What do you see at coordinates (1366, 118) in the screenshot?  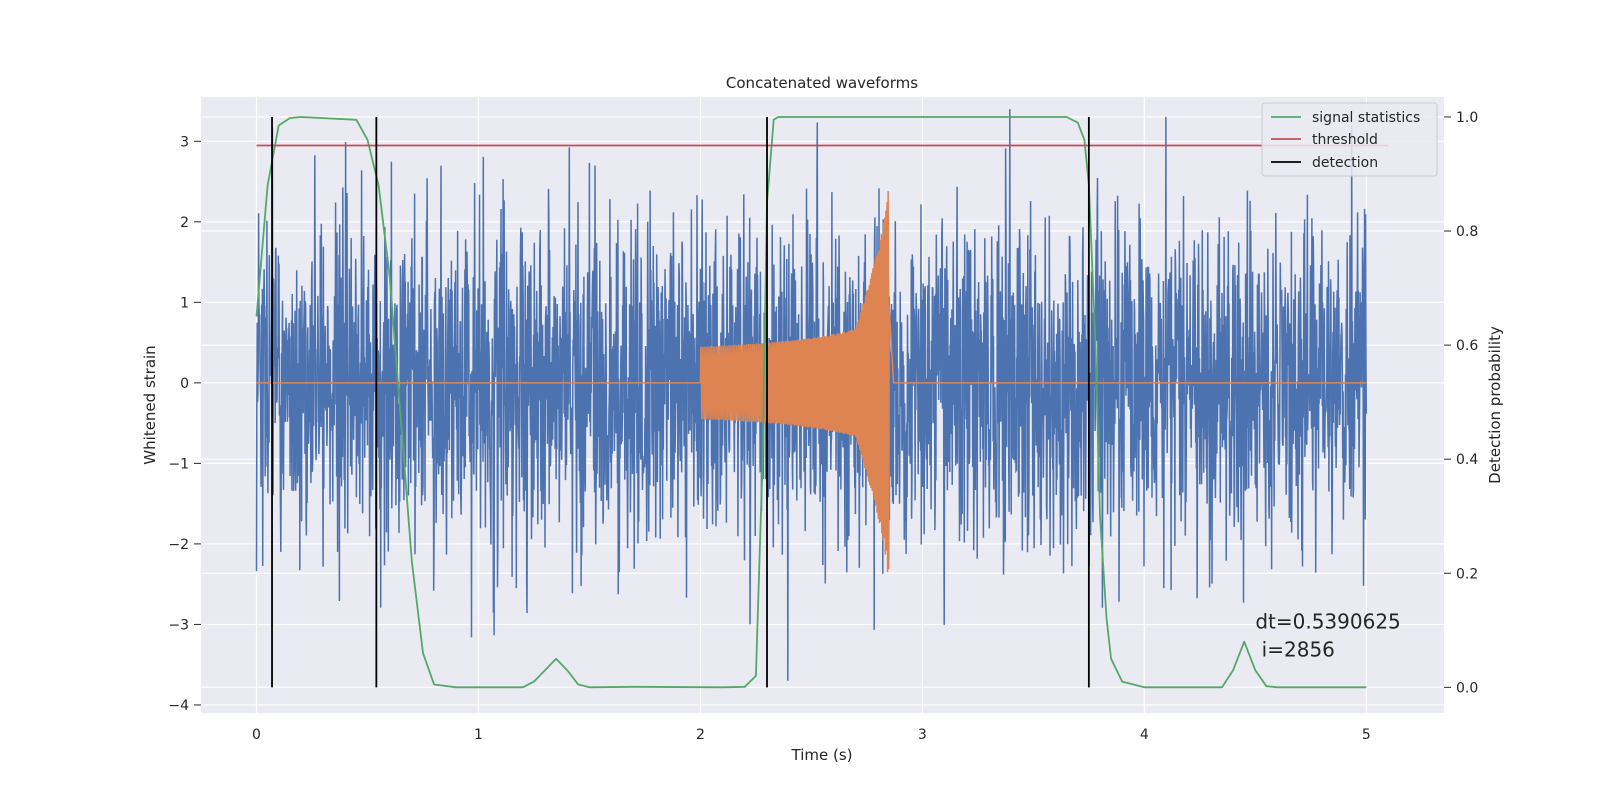 I see `legend-label-signal-statistics: signal statistics` at bounding box center [1366, 118].